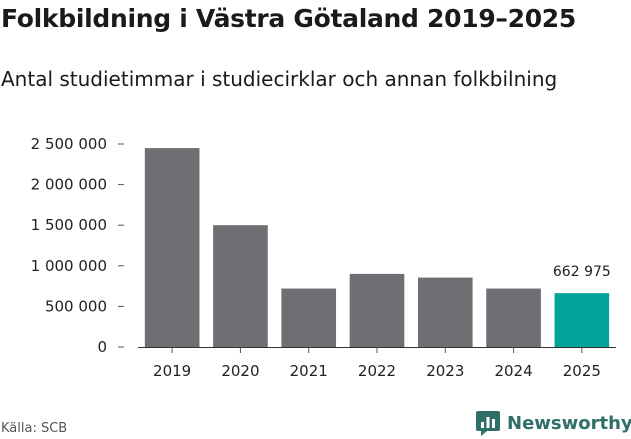 The height and width of the screenshot is (439, 631). I want to click on y-tick-label: 2 000 000, so click(69, 185).